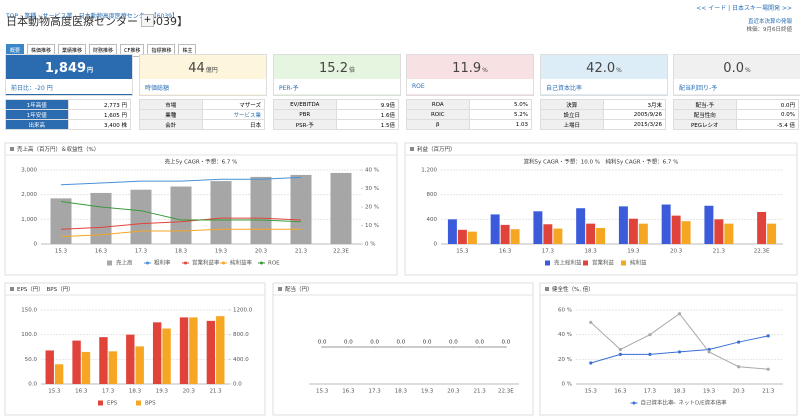 This screenshot has height=417, width=800. Describe the element at coordinates (333, 68) in the screenshot. I see `kpi-number: 15.2` at that location.